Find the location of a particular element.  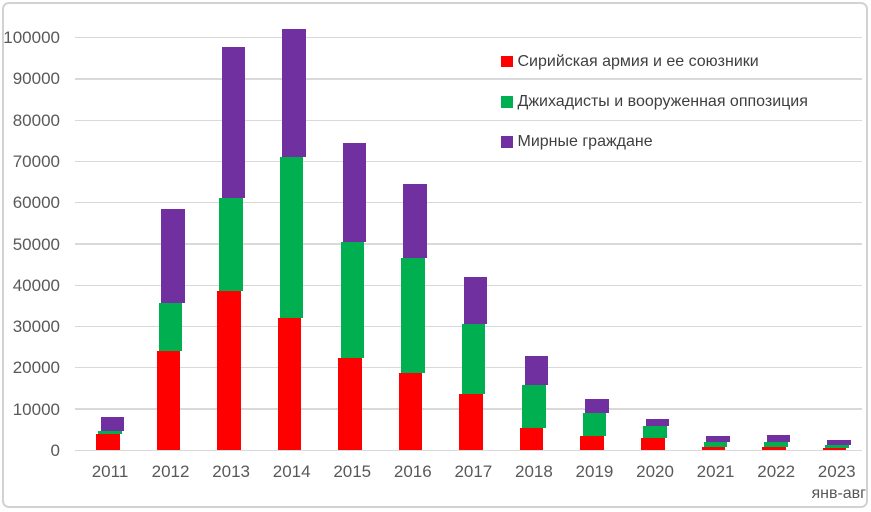

legend-label: Джихадисты и вооруженная оппозиция is located at coordinates (662, 101).